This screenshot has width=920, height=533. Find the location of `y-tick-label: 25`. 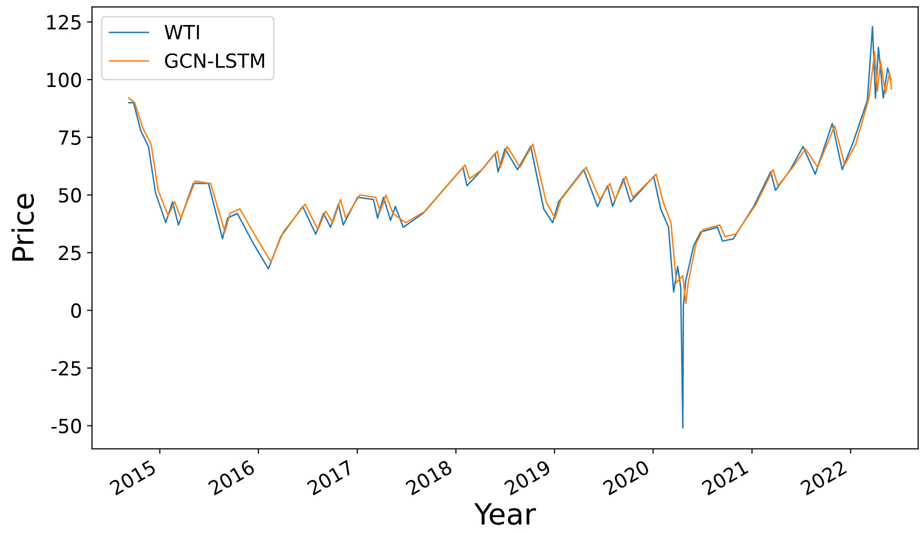

y-tick-label: 25 is located at coordinates (69, 253).